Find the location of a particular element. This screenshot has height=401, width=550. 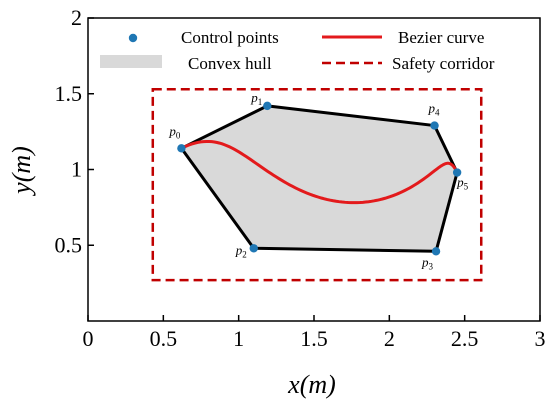

control-point-label-p4: p4 is located at coordinates (434, 109).